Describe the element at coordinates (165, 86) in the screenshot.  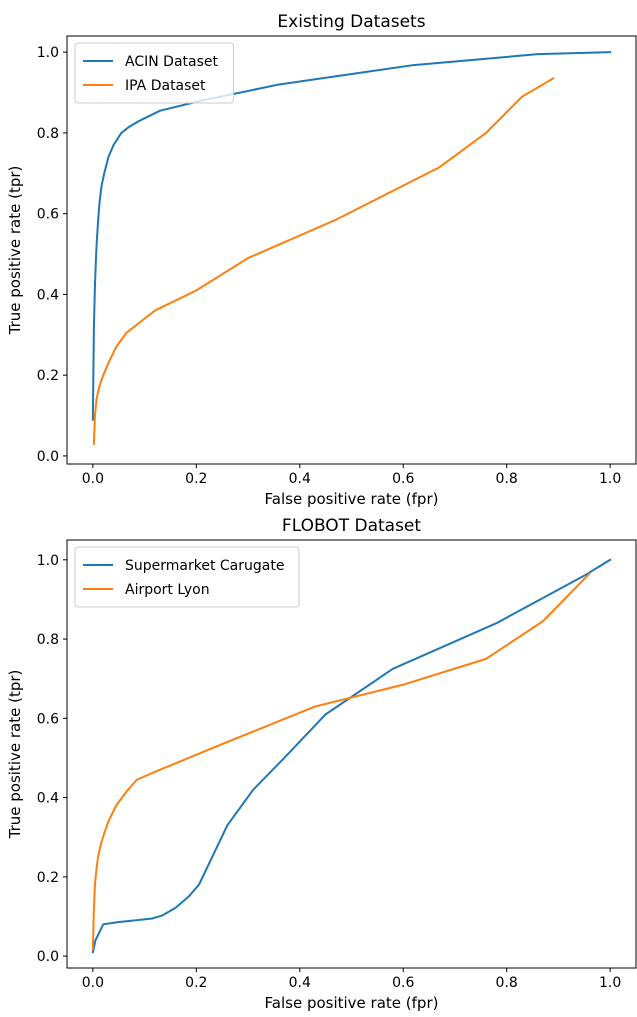
I see `legend-label: IPA Dataset` at that location.